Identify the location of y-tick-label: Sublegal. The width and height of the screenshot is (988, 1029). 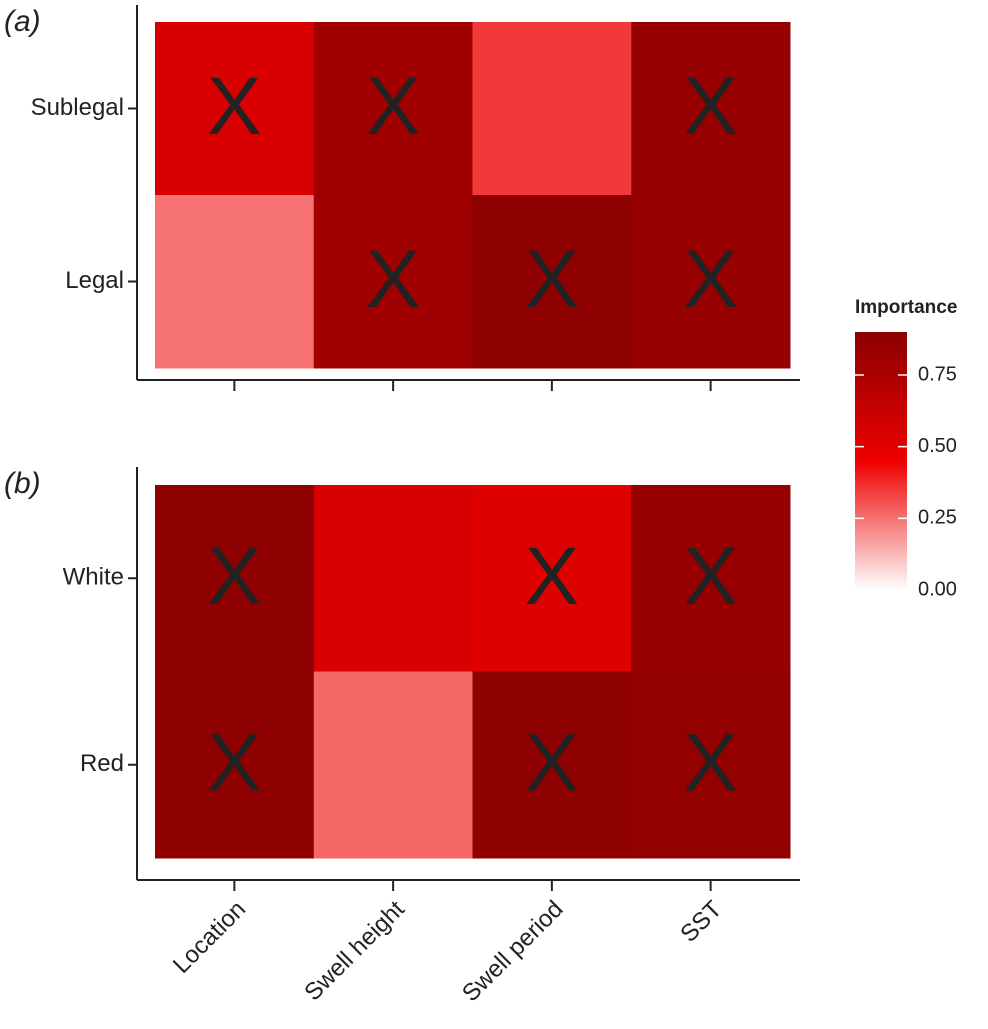
(77, 107).